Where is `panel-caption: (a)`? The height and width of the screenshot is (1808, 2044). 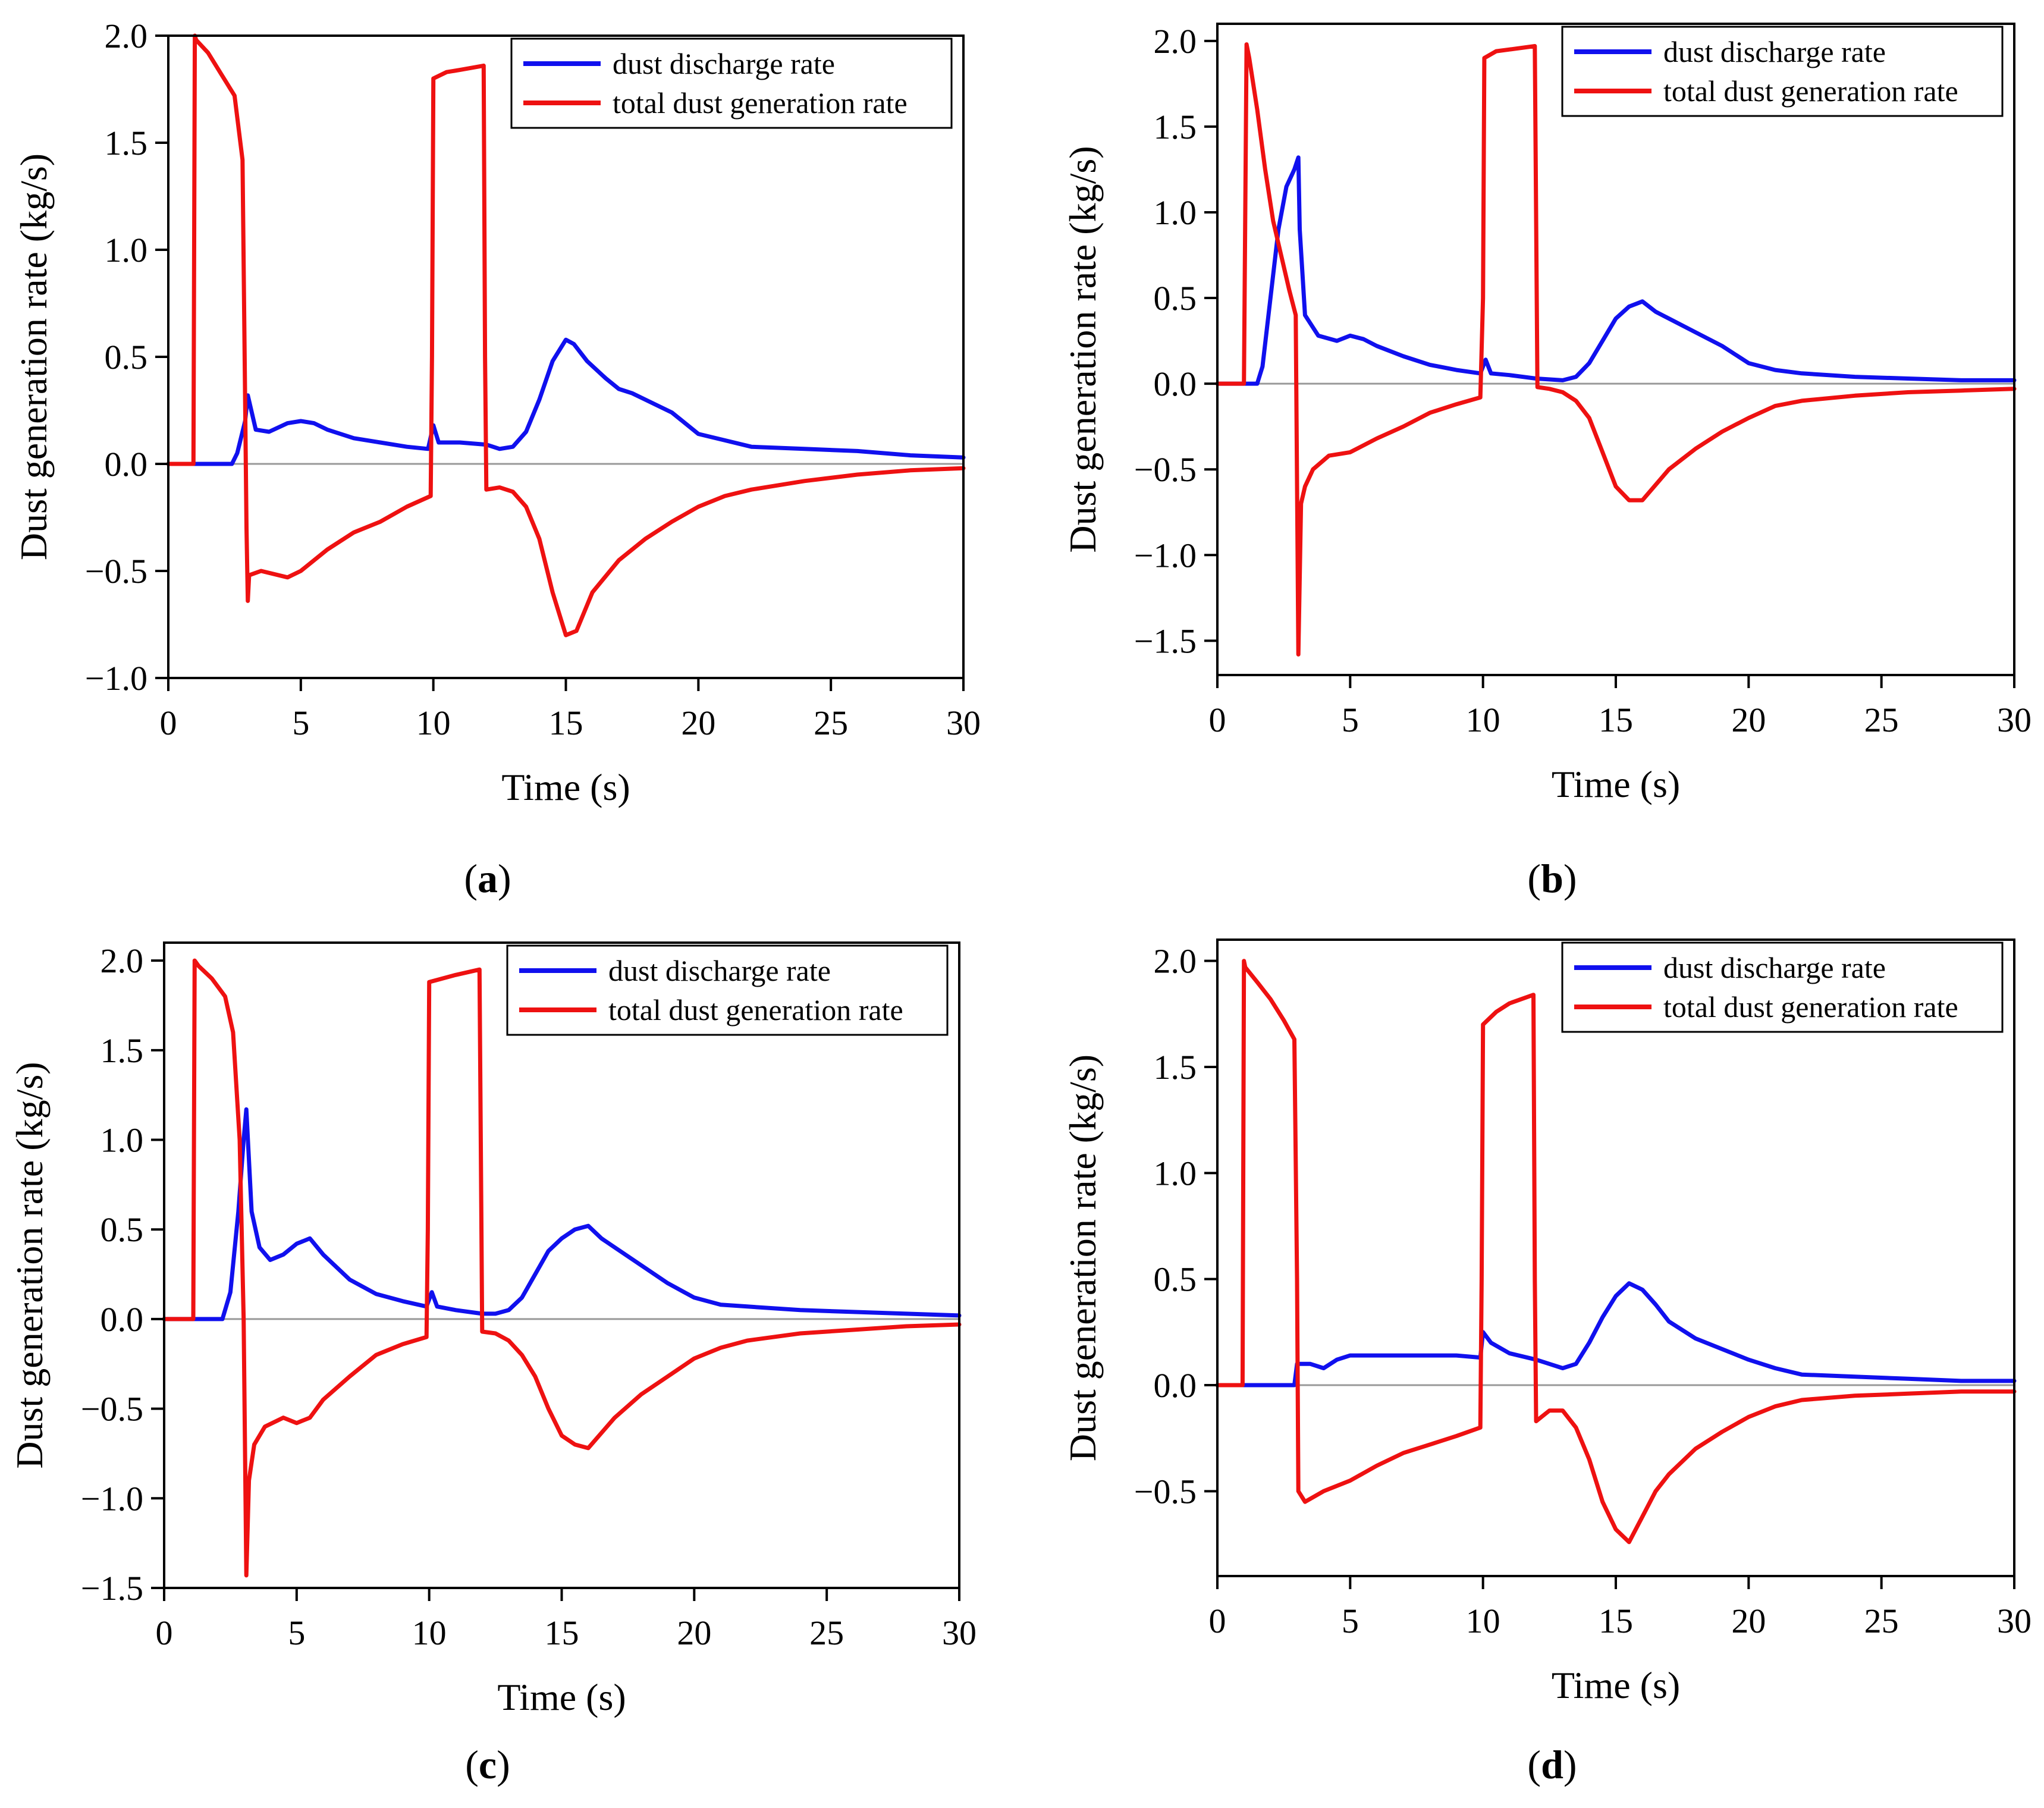
panel-caption: (a) is located at coordinates (487, 878).